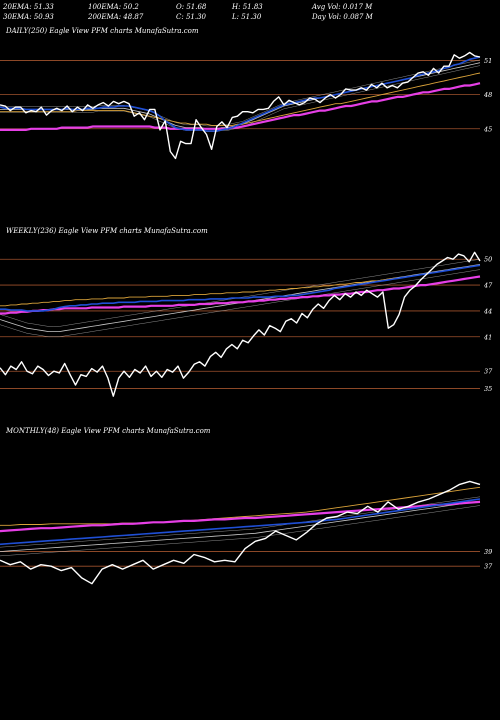 Image resolution: width=500 pixels, height=720 pixels. I want to click on y-tick-label: 45, so click(487, 129).